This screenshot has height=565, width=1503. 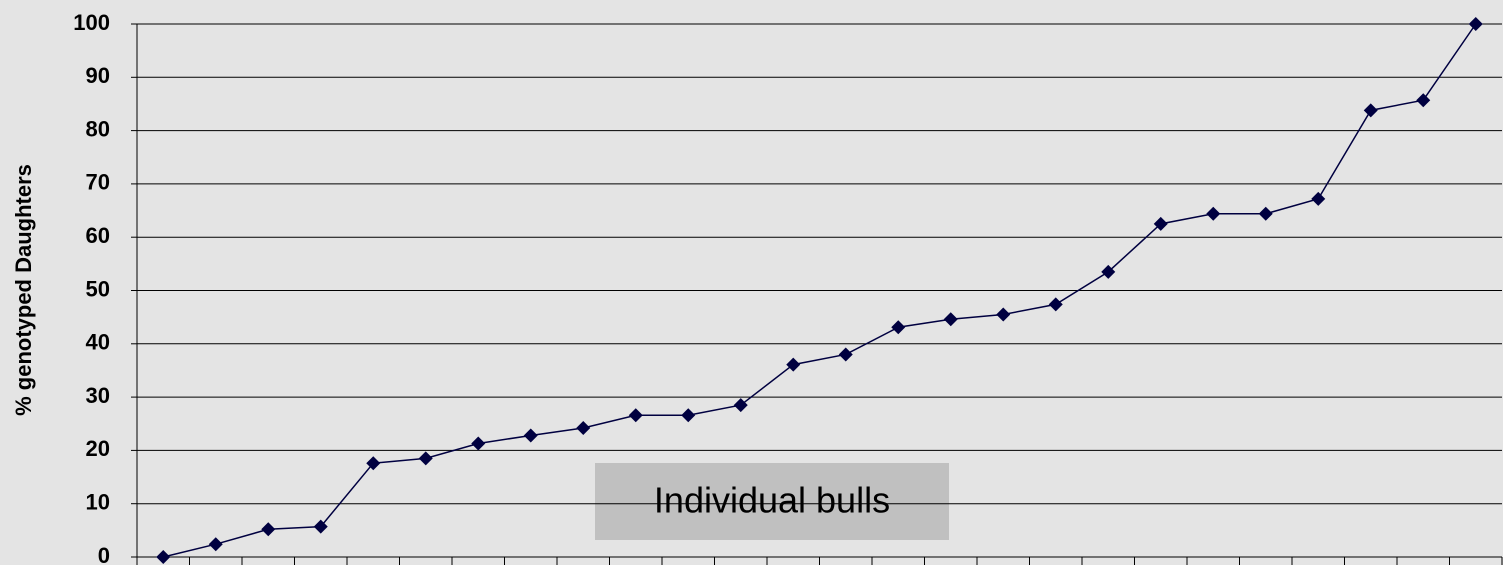 I want to click on y-tick-label: 0, so click(x=104, y=554).